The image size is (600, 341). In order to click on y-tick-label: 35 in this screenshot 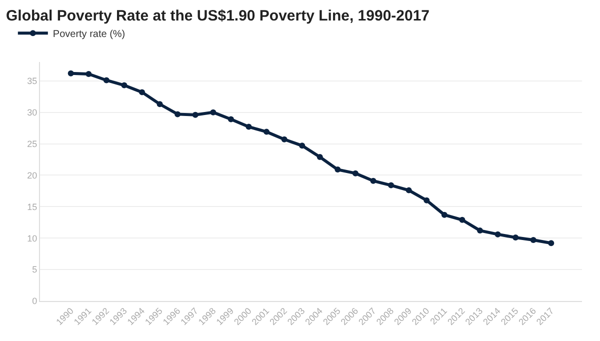, I will do `click(32, 81)`.